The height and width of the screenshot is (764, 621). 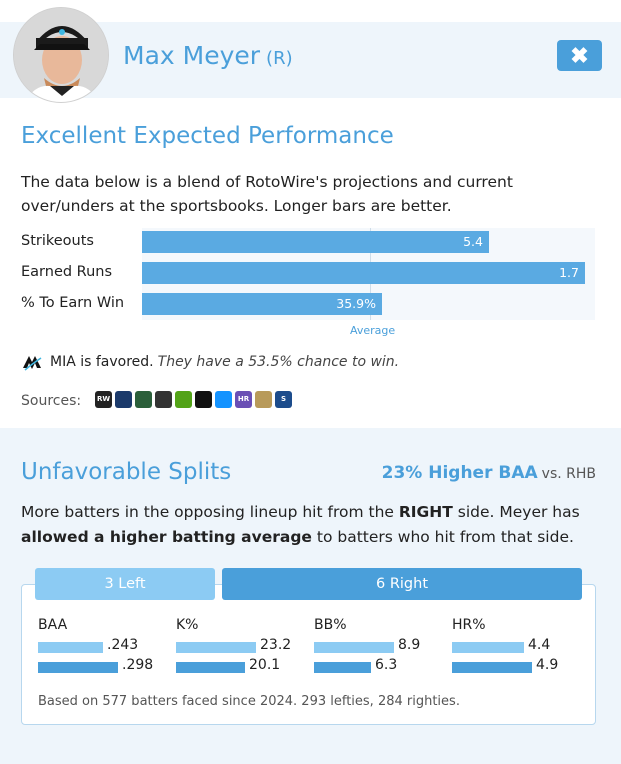 I want to click on marlins-logo-icon, so click(x=32, y=363).